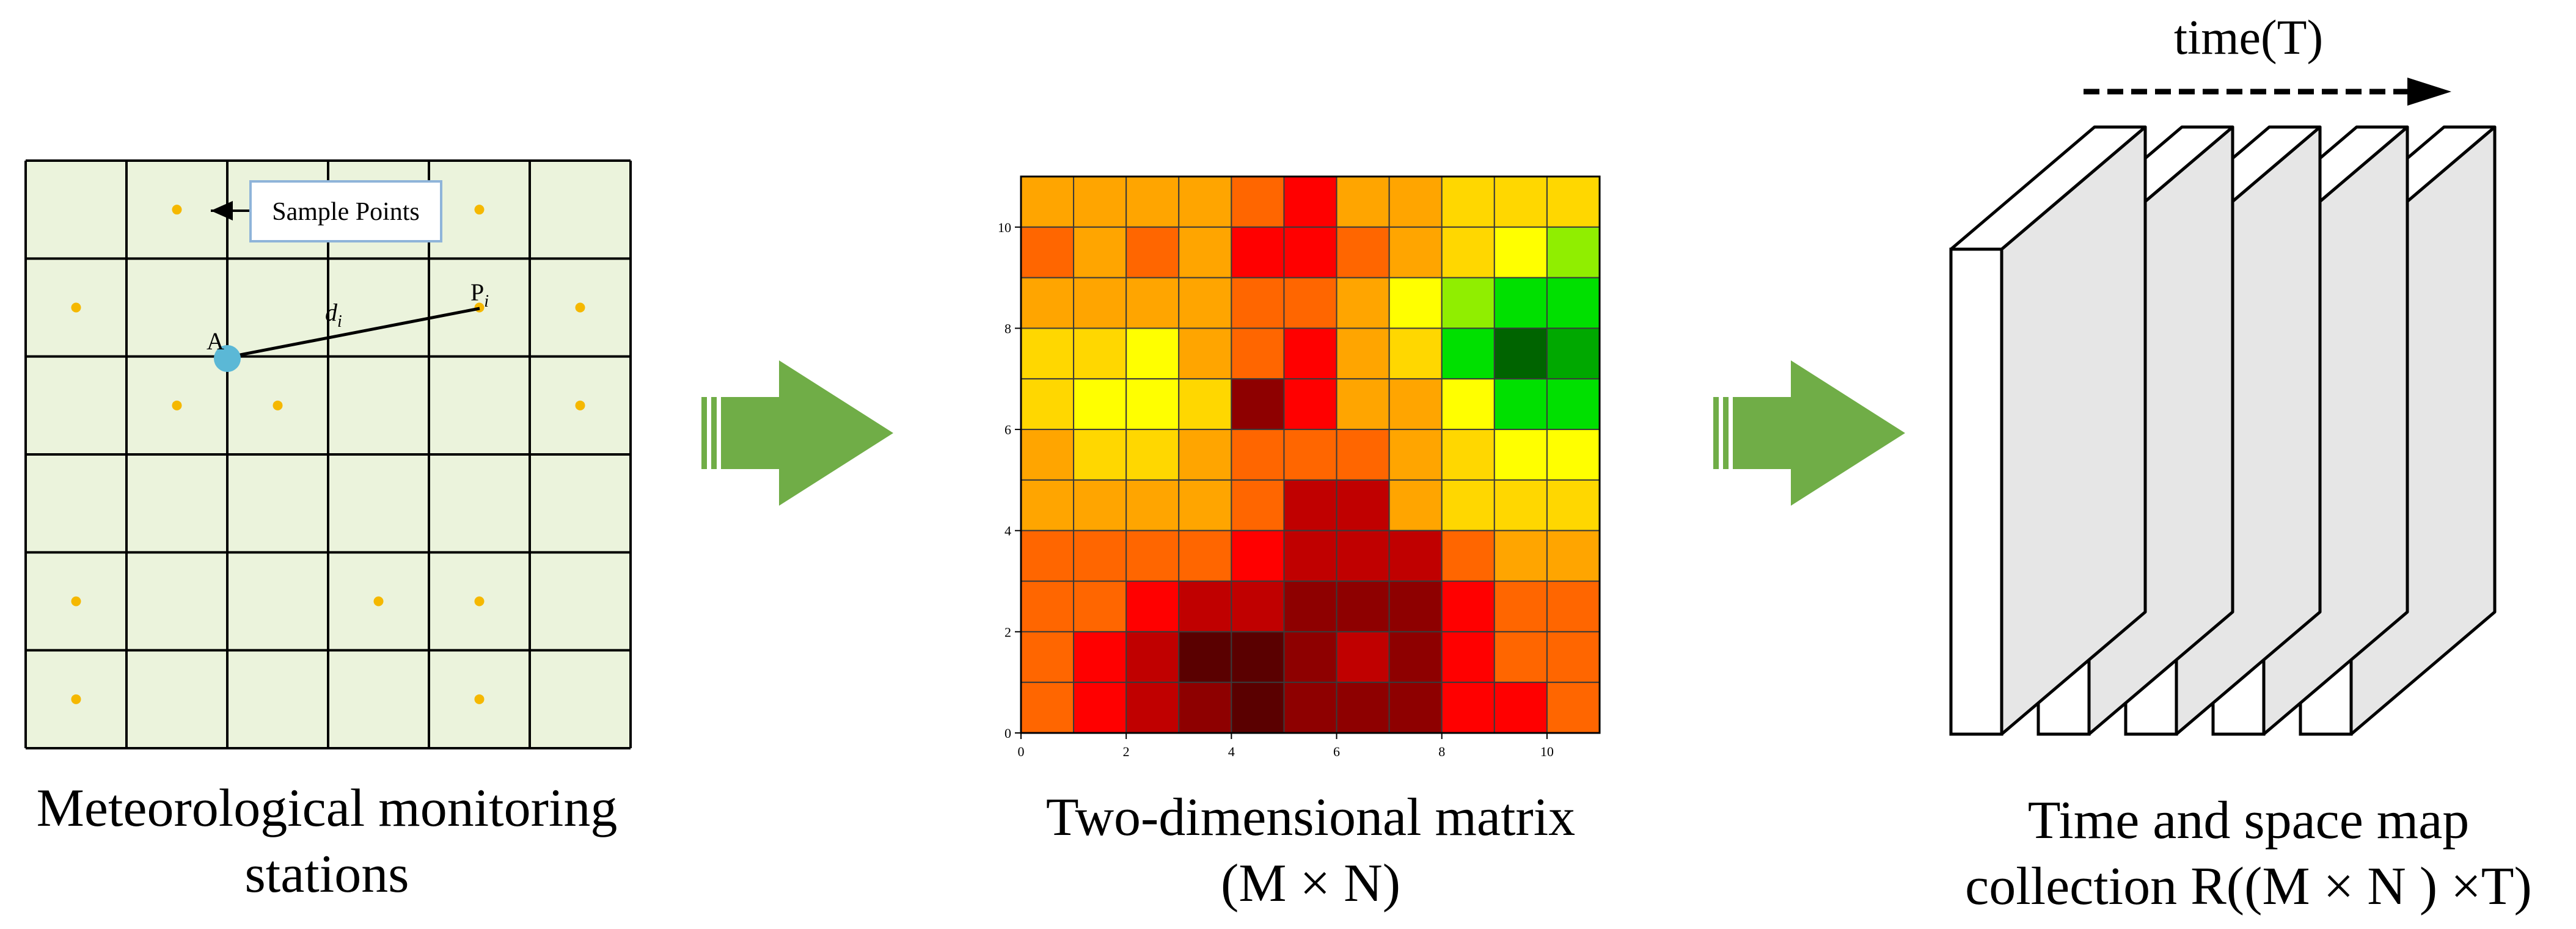 Image resolution: width=2576 pixels, height=929 pixels. Describe the element at coordinates (2048, 430) in the screenshot. I see `time-layer` at that location.